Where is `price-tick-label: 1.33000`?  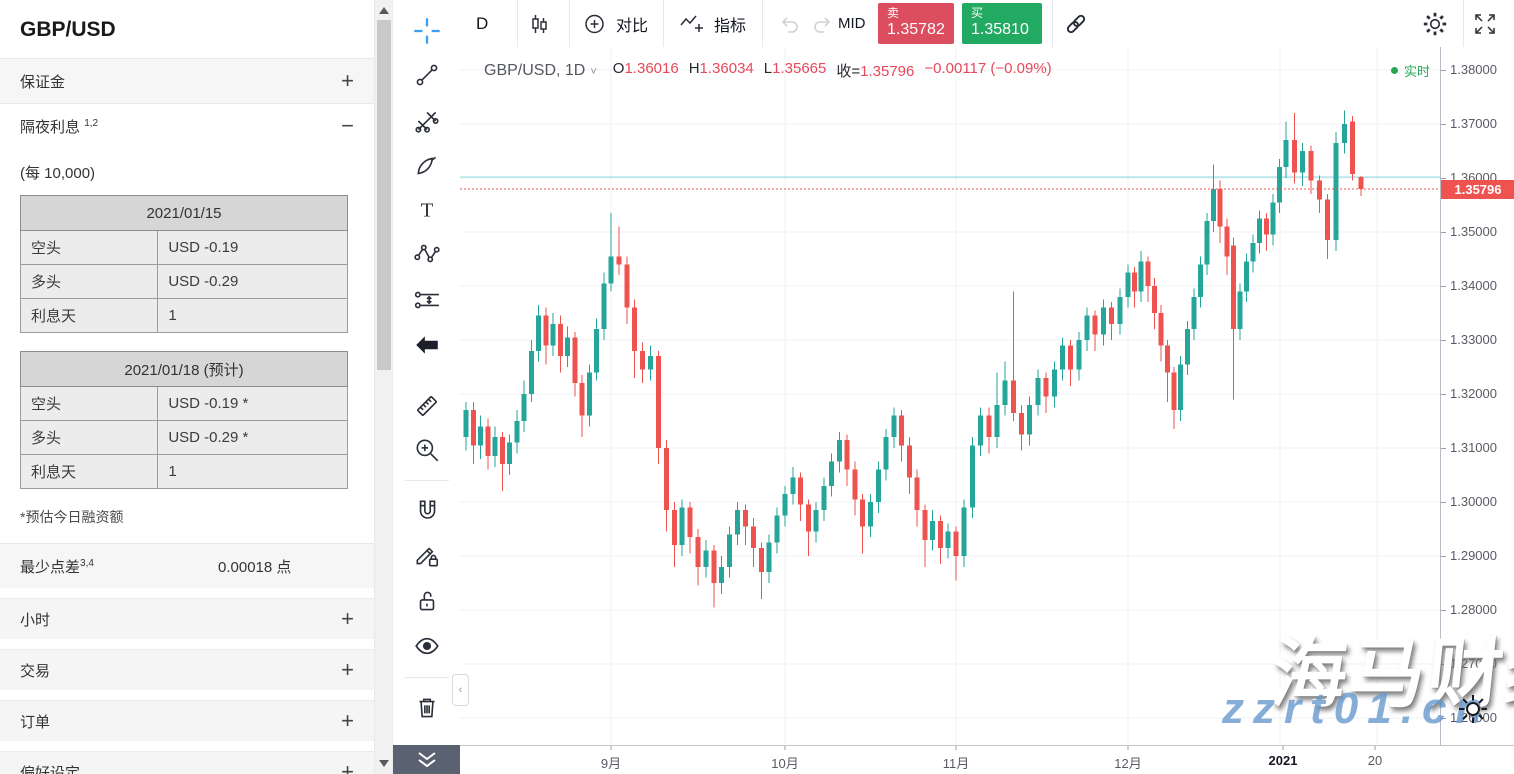
price-tick-label: 1.33000 is located at coordinates (1473, 339).